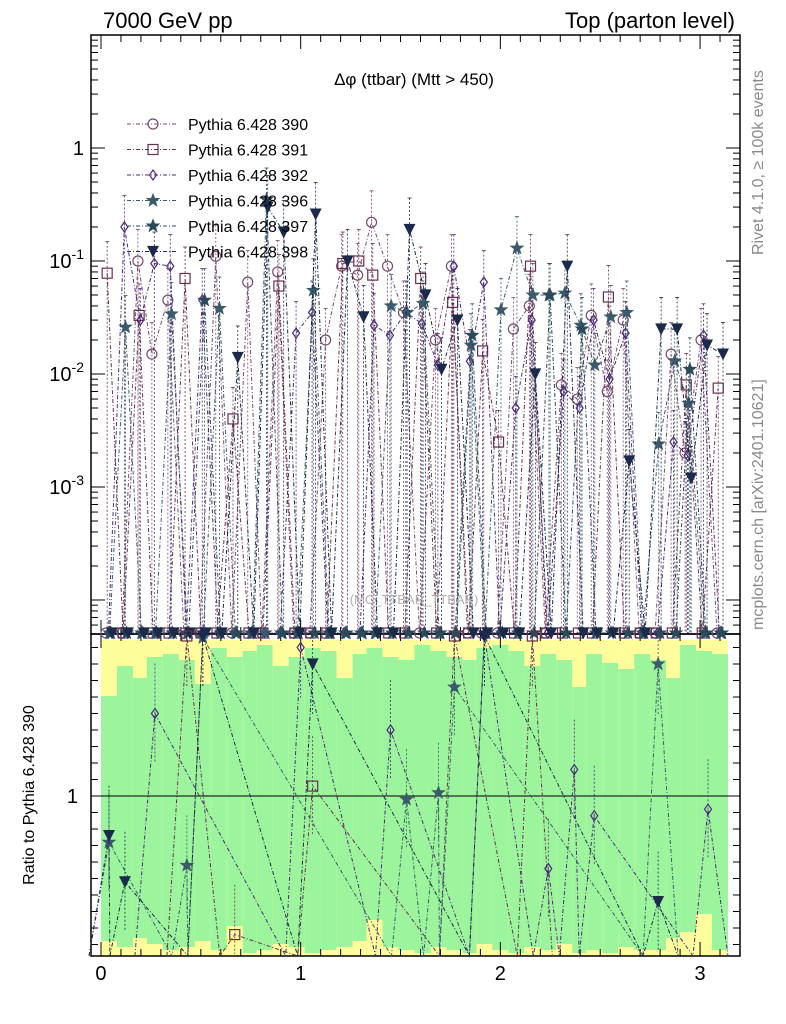 The height and width of the screenshot is (1024, 786). I want to click on y-tick-label: 1, so click(78, 149).